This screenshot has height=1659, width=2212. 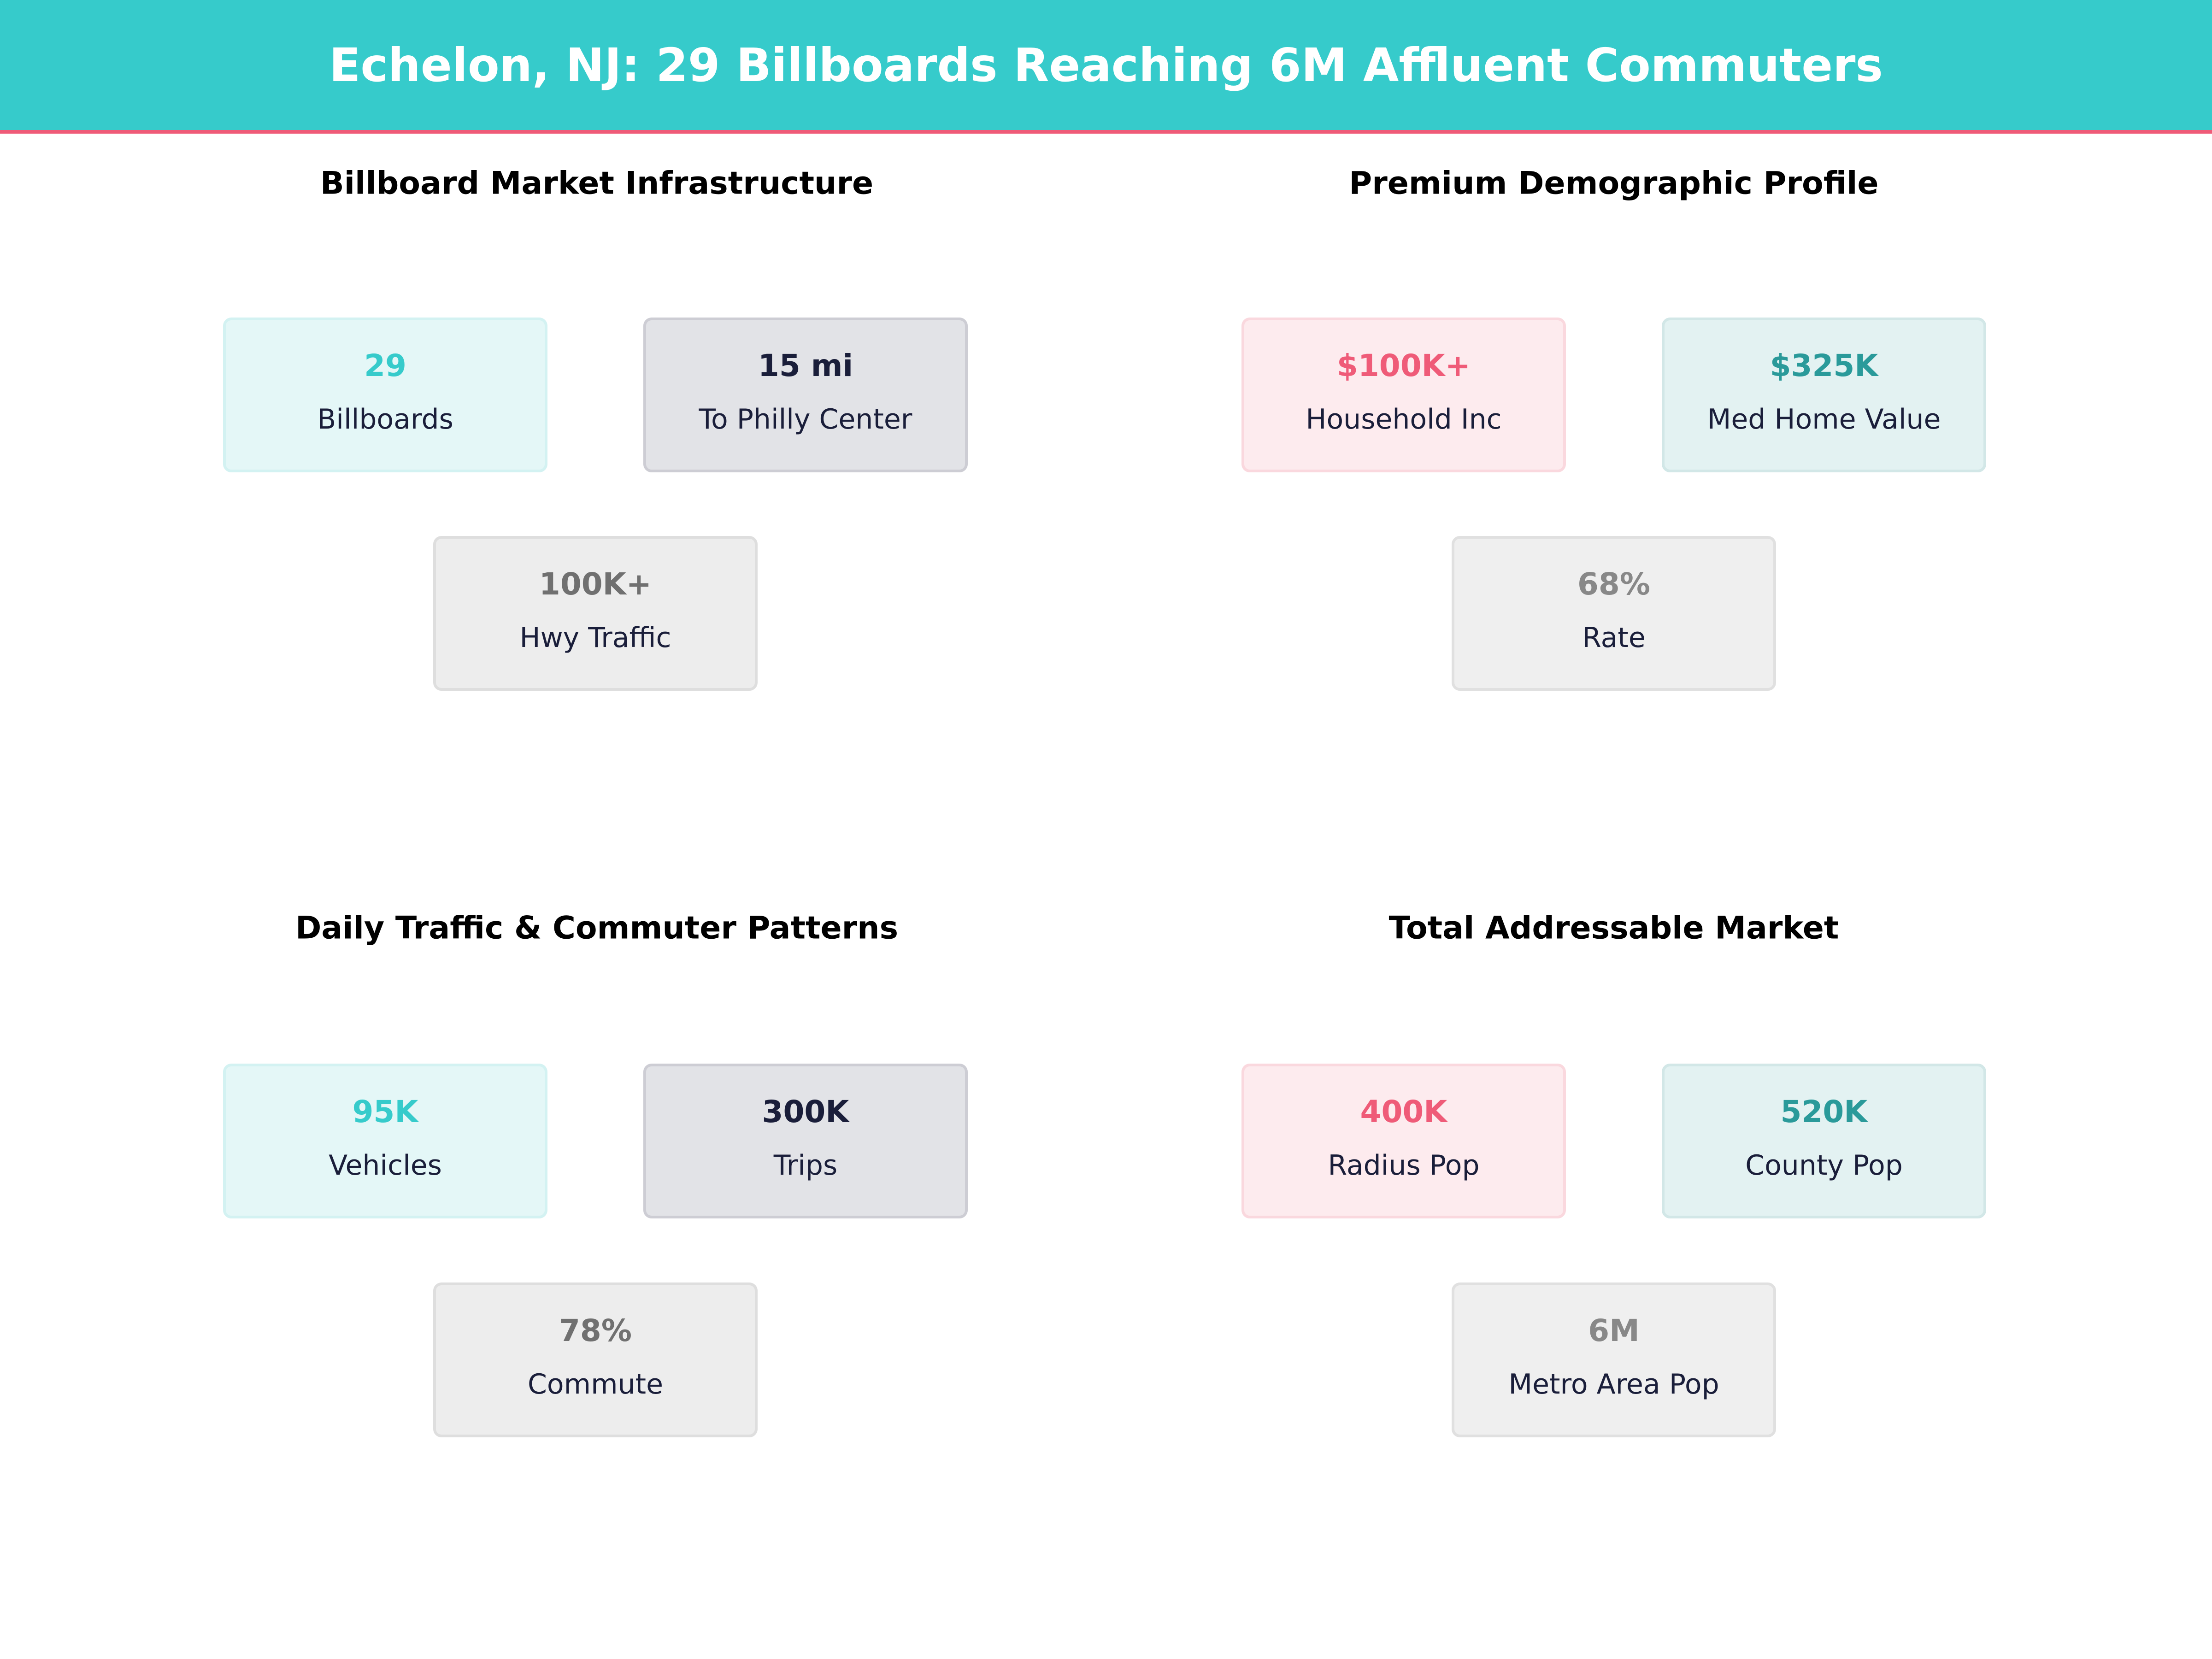 I want to click on metric-value: 400K, so click(x=1403, y=1112).